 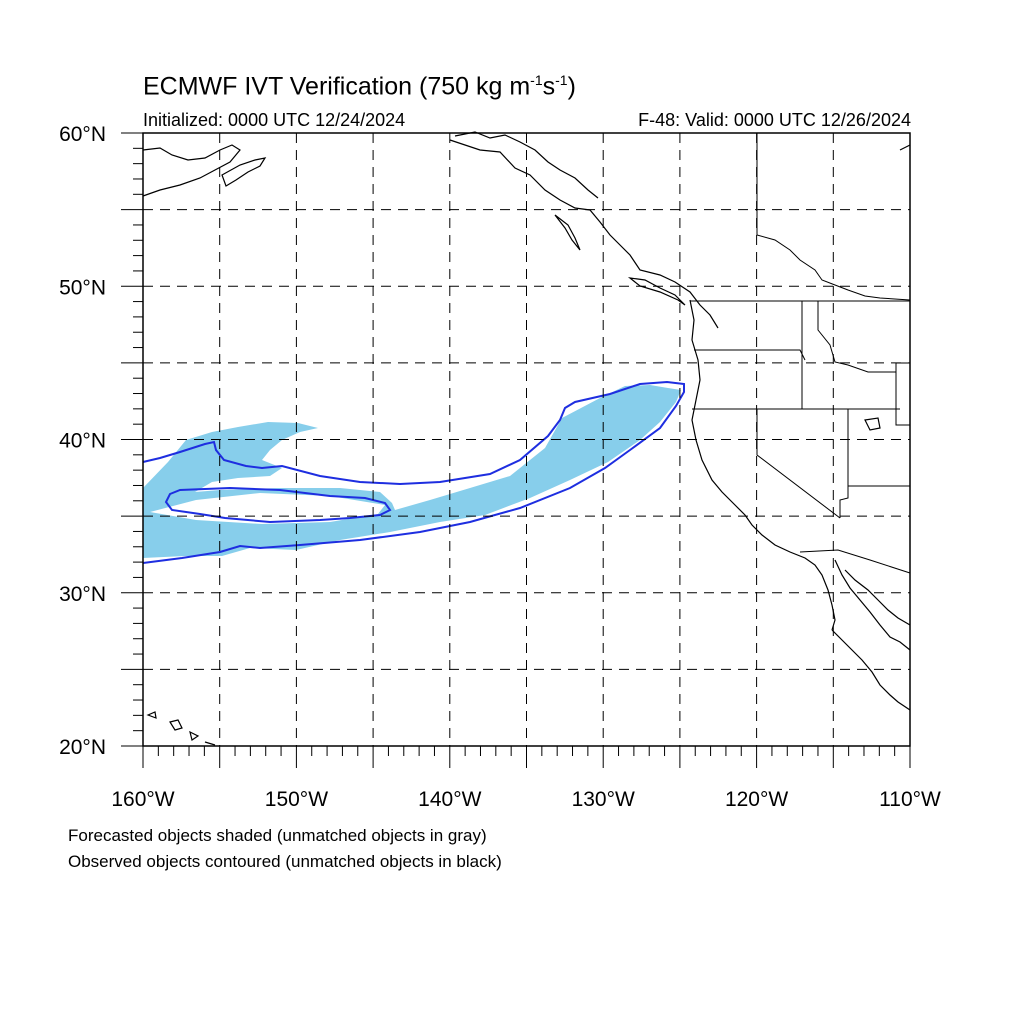 I want to click on lat-tick-label: 20°N, so click(x=82, y=747).